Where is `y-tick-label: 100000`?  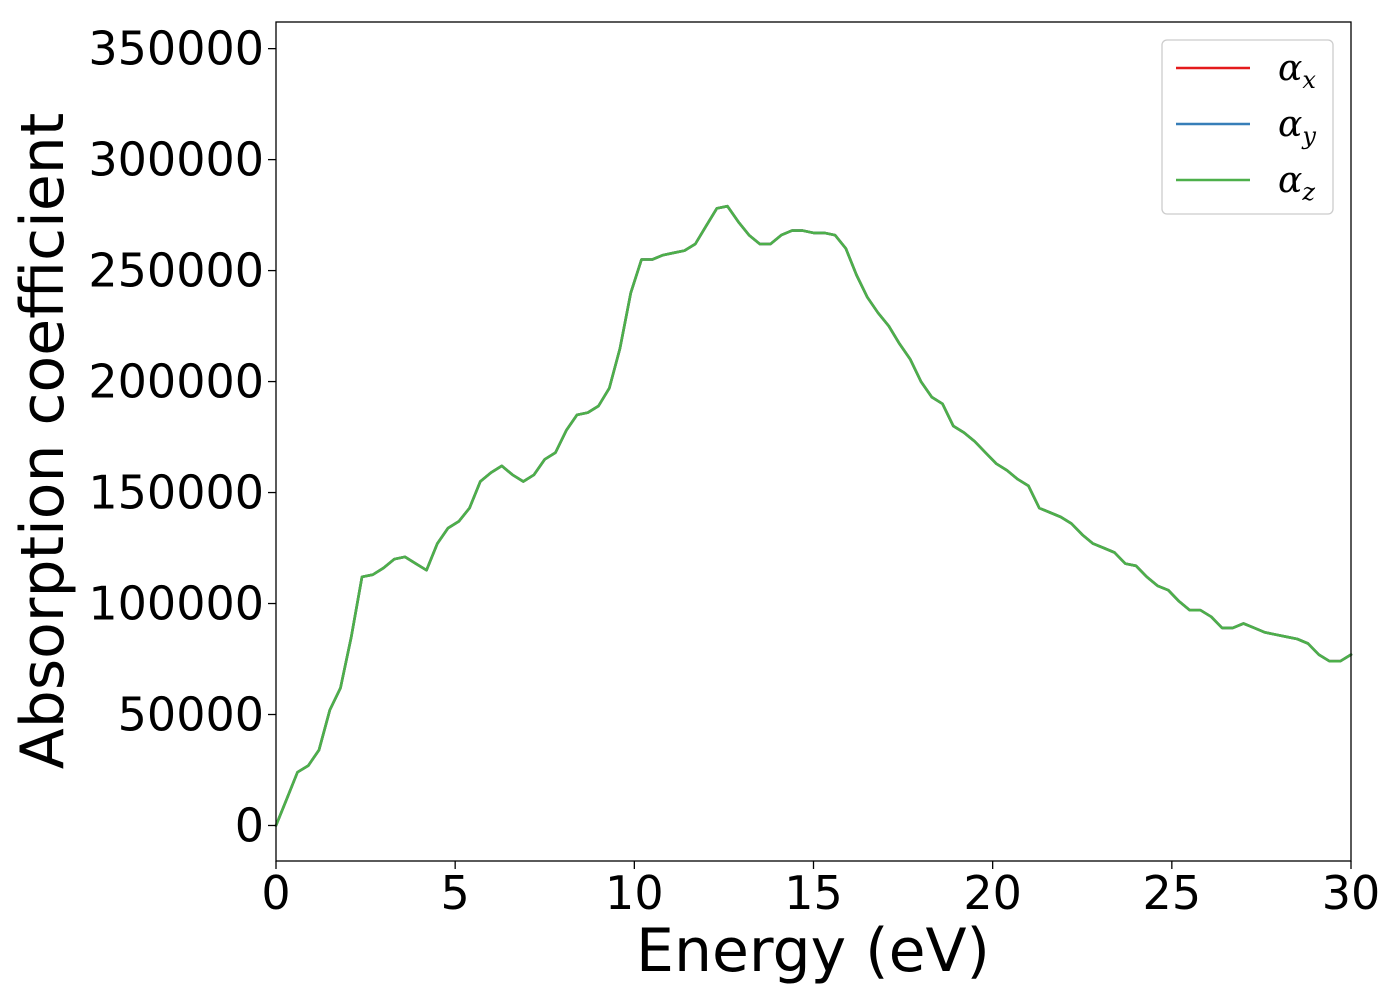 y-tick-label: 100000 is located at coordinates (176, 604).